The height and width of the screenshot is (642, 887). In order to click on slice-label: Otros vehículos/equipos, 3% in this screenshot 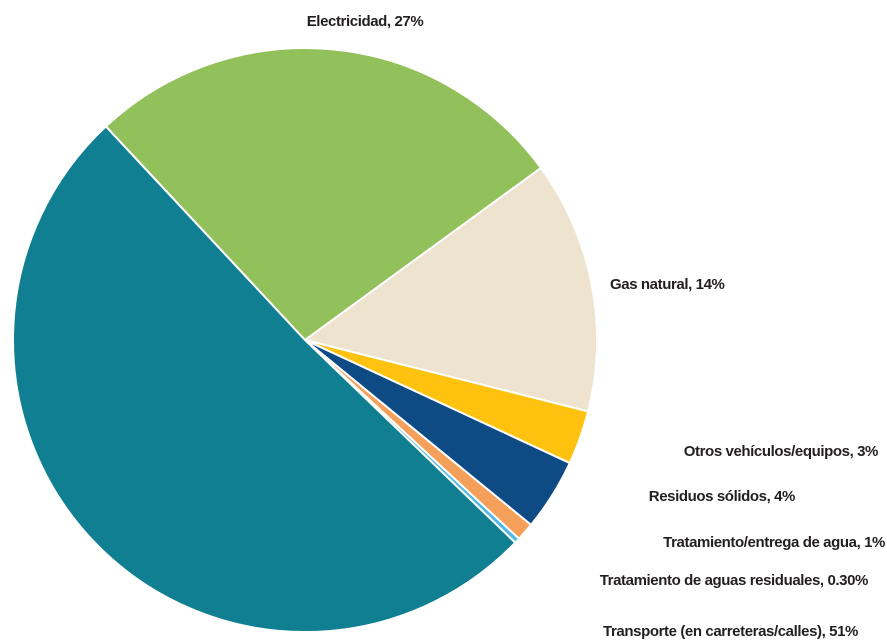, I will do `click(781, 451)`.